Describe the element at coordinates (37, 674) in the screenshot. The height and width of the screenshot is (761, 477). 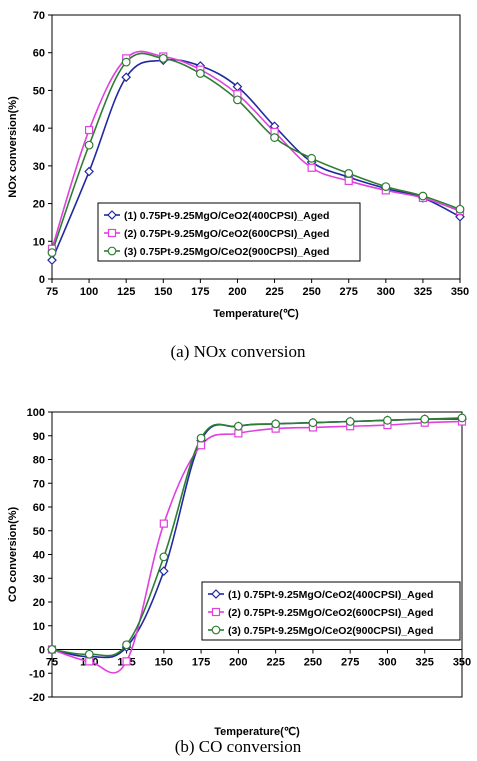
I see `y-tick-label: -10` at that location.